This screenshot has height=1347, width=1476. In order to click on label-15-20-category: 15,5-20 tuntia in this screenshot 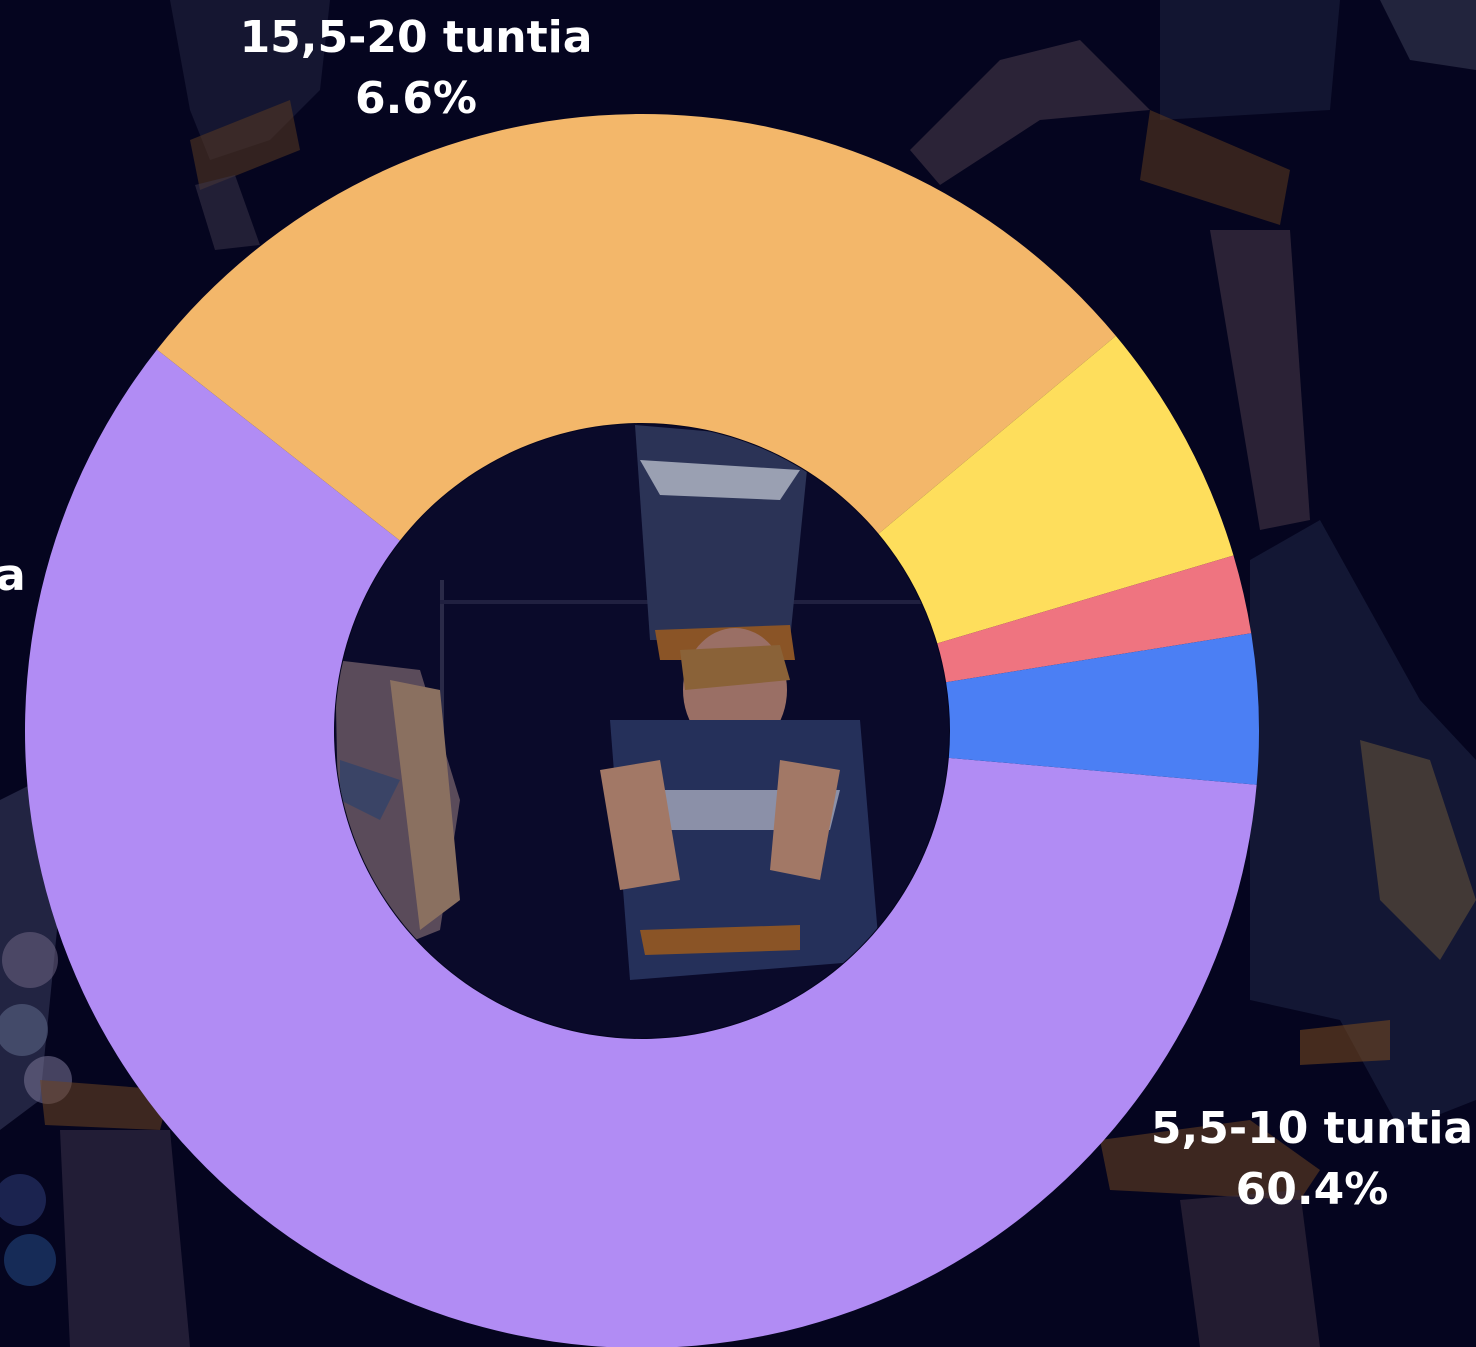, I will do `click(416, 37)`.